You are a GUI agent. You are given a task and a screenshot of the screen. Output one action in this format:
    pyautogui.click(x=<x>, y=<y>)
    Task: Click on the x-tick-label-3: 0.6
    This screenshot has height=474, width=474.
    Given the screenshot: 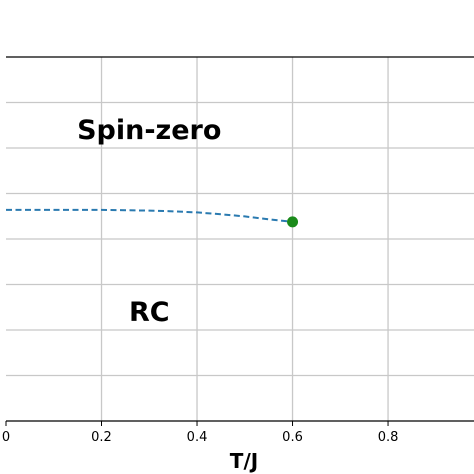 What is the action you would take?
    pyautogui.click(x=292, y=437)
    